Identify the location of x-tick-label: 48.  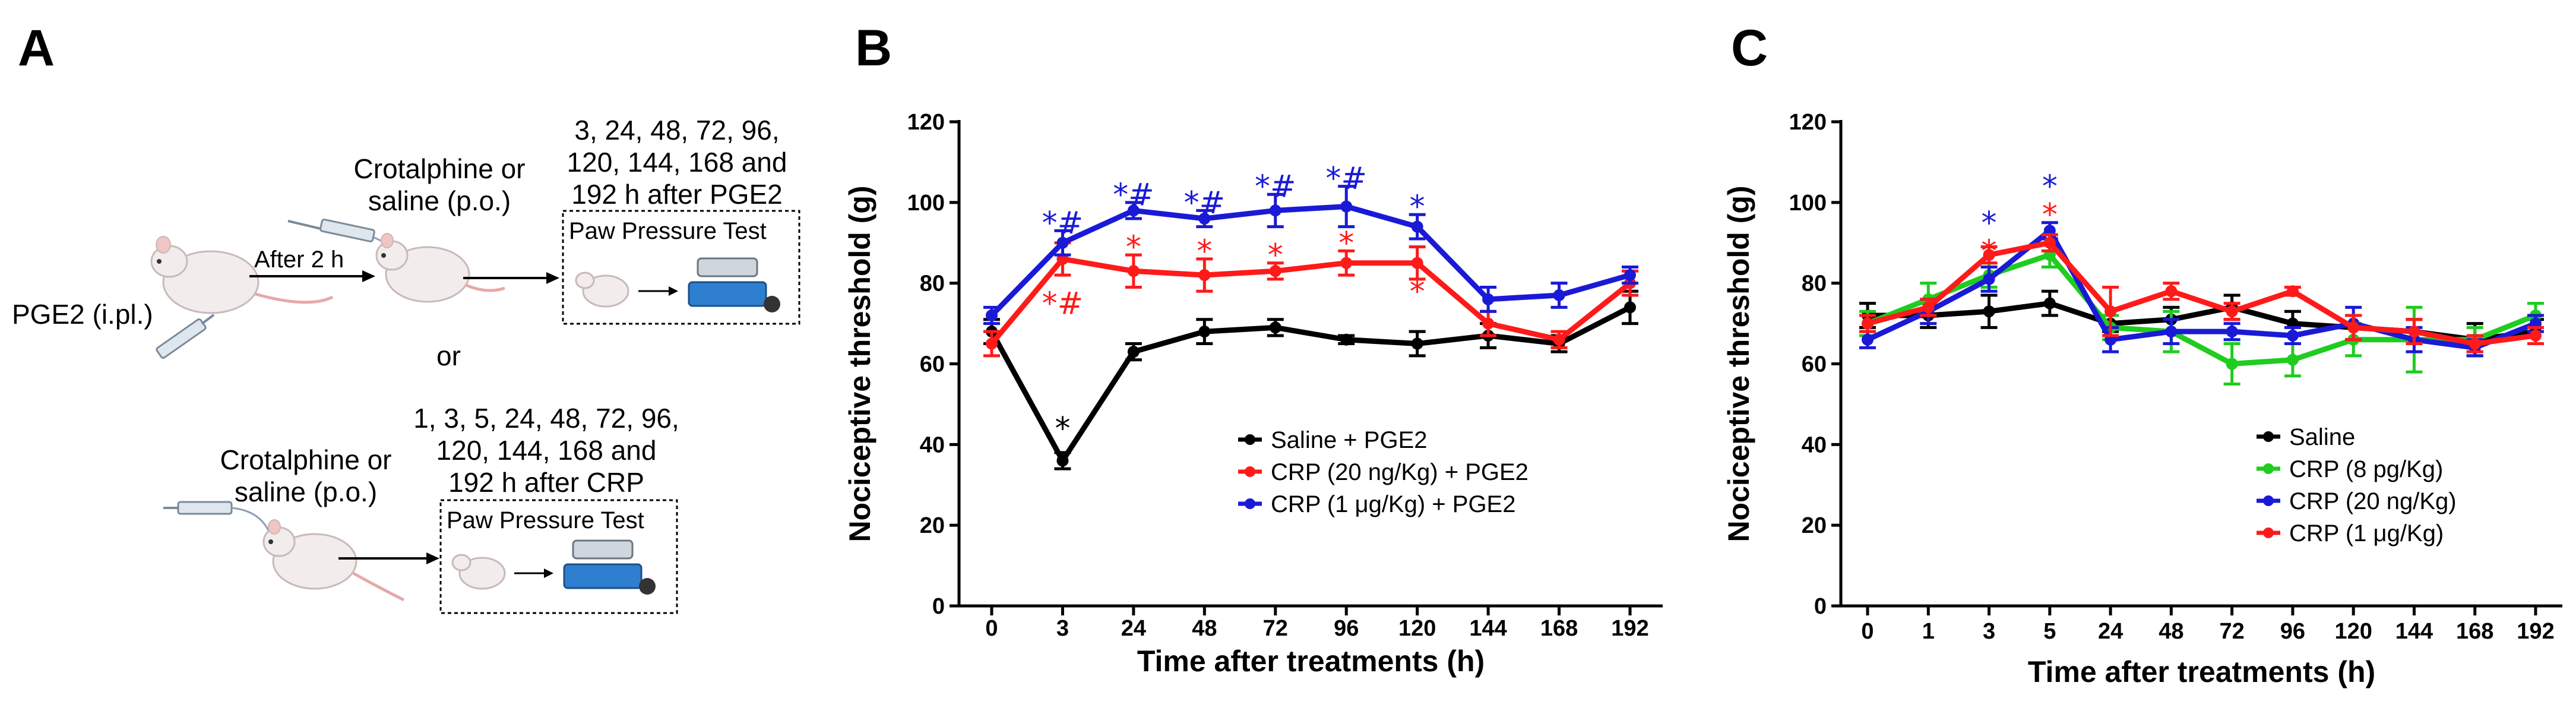
(1204, 628).